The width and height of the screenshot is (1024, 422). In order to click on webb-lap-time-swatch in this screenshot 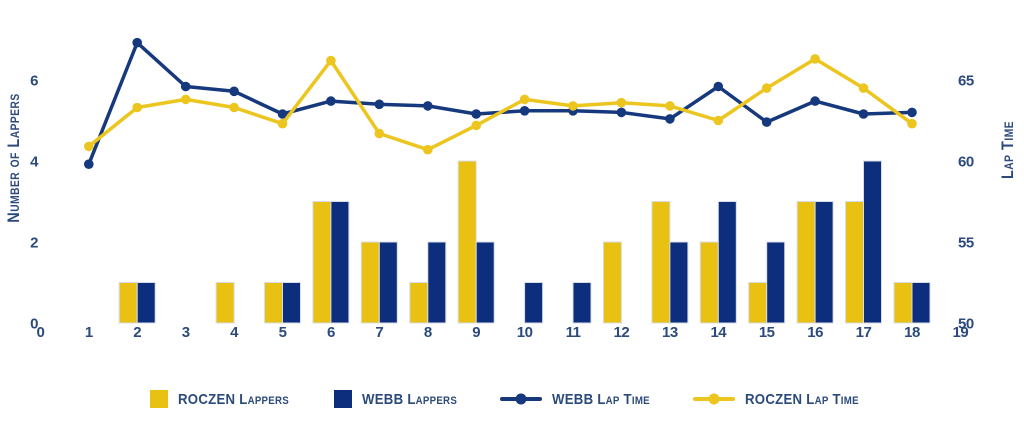, I will do `click(520, 399)`.